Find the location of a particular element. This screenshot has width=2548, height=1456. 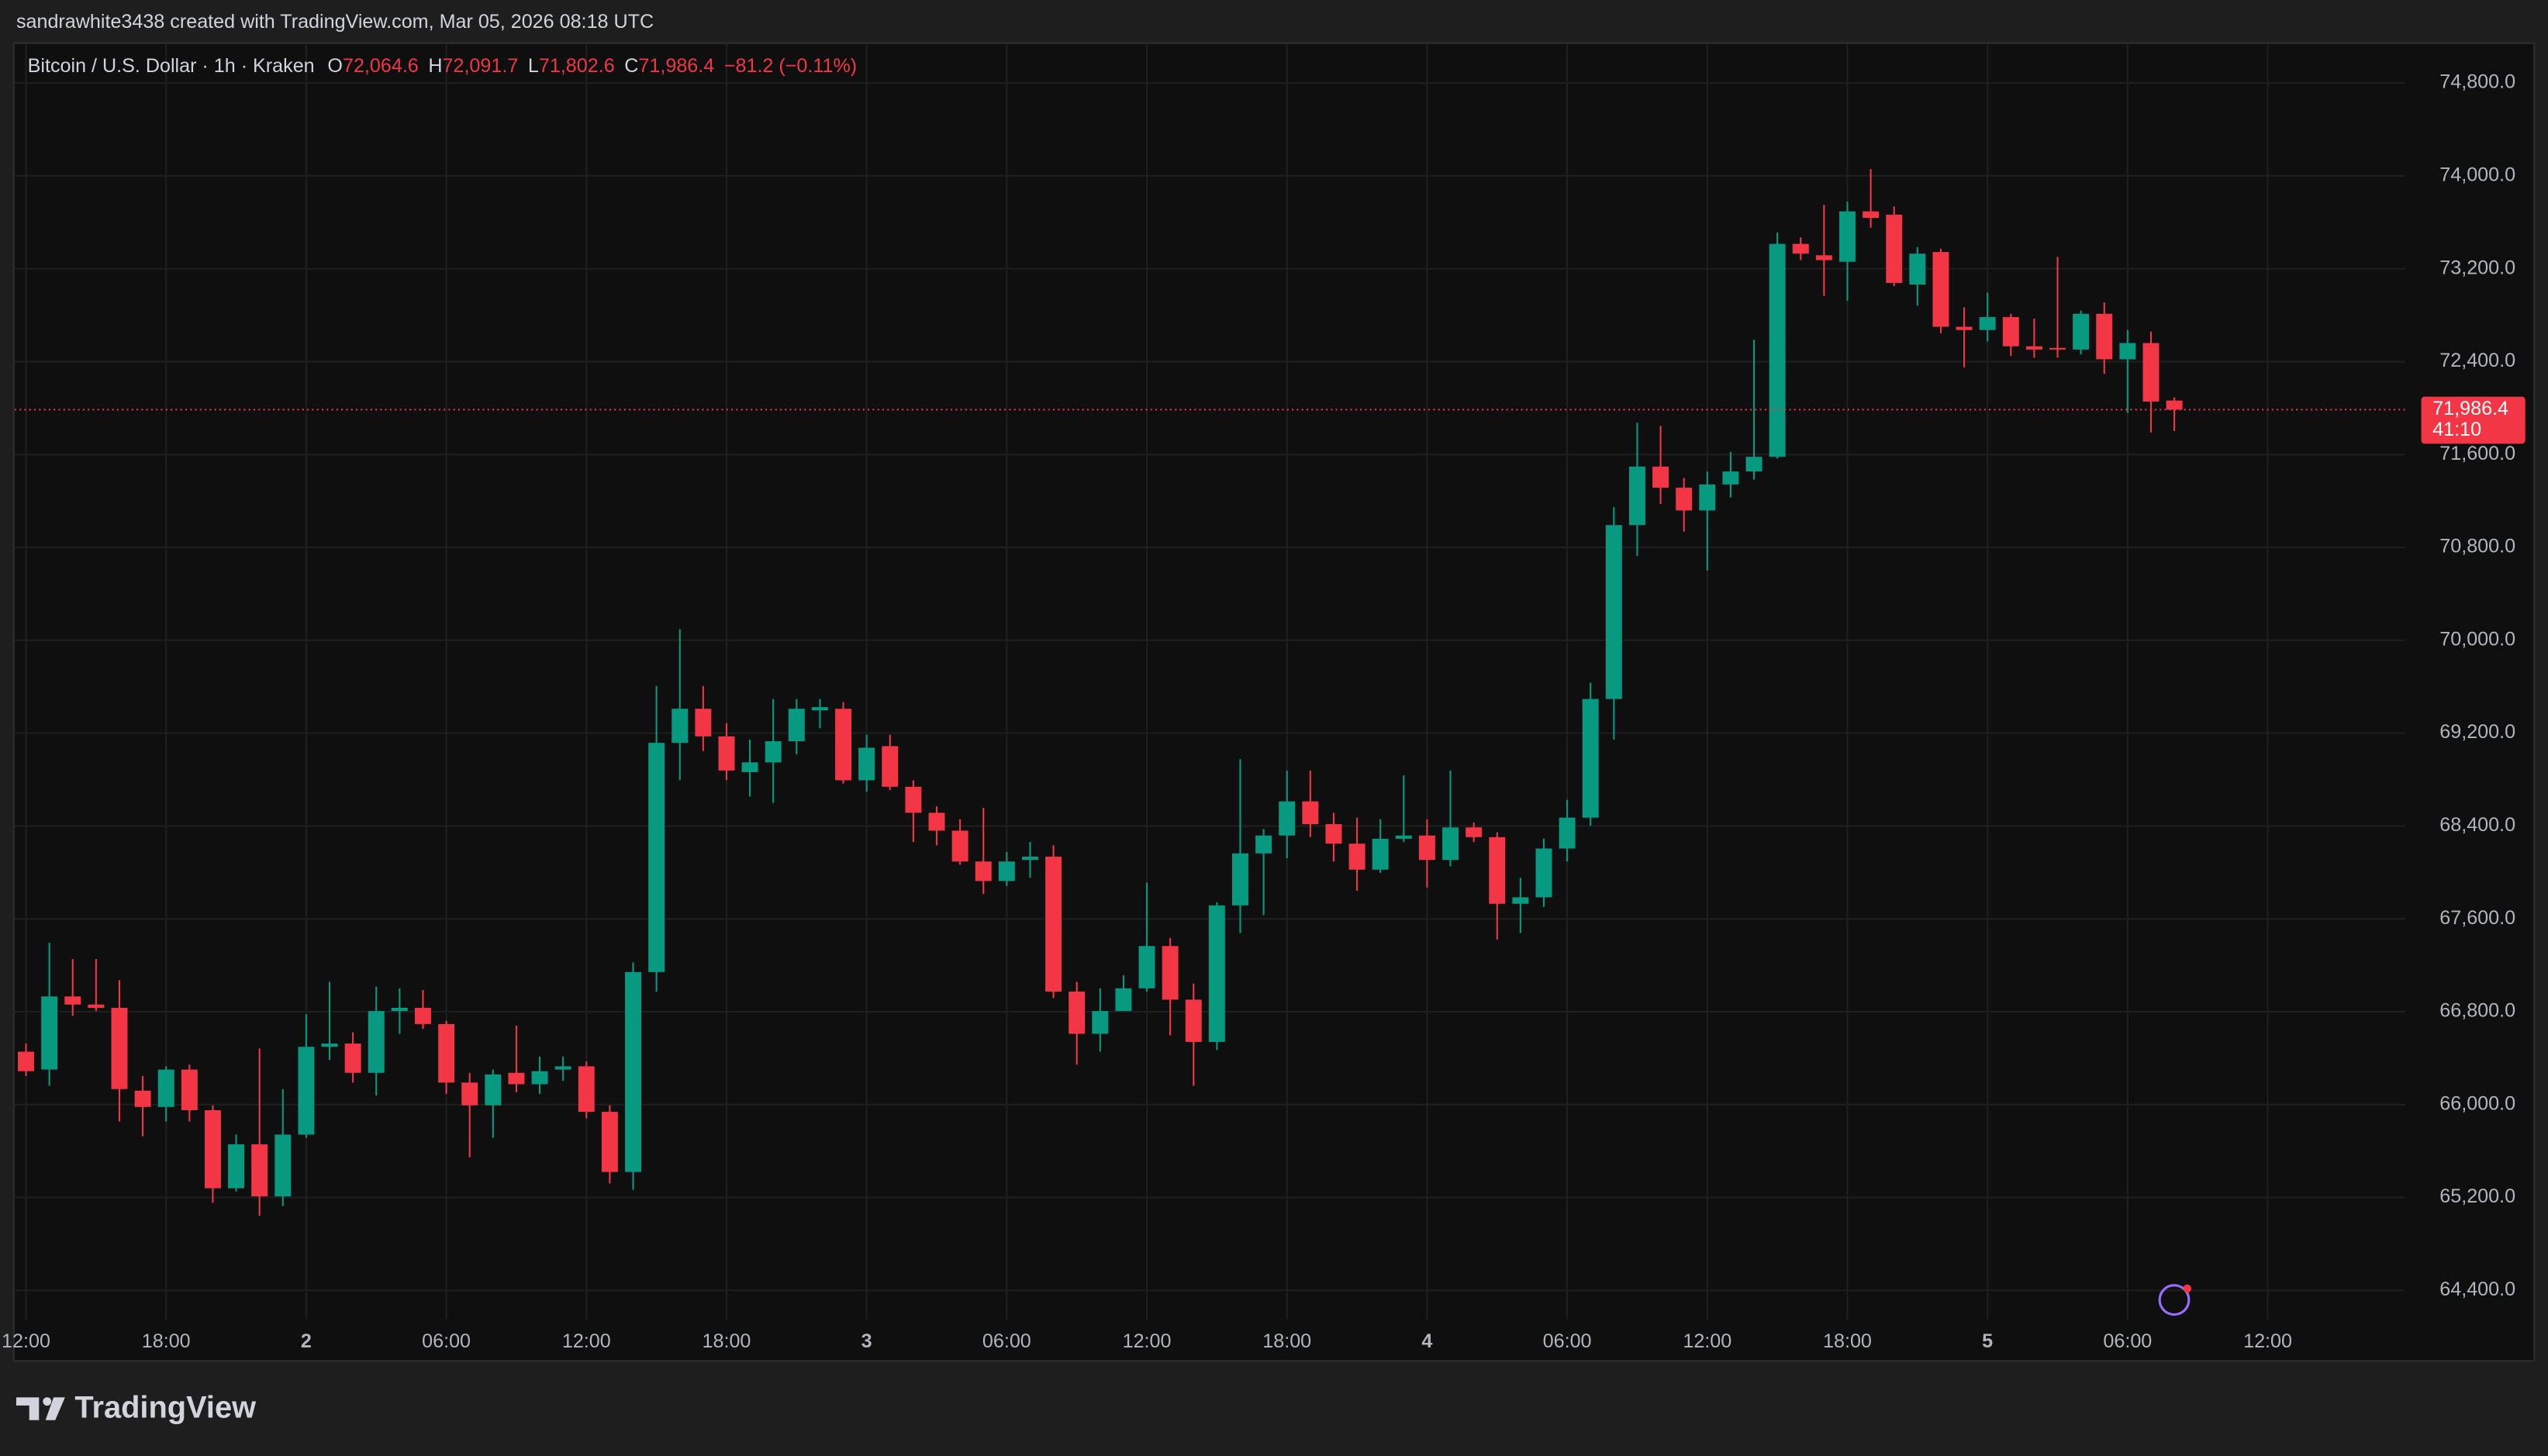

logo-slash is located at coordinates (55, 1408).